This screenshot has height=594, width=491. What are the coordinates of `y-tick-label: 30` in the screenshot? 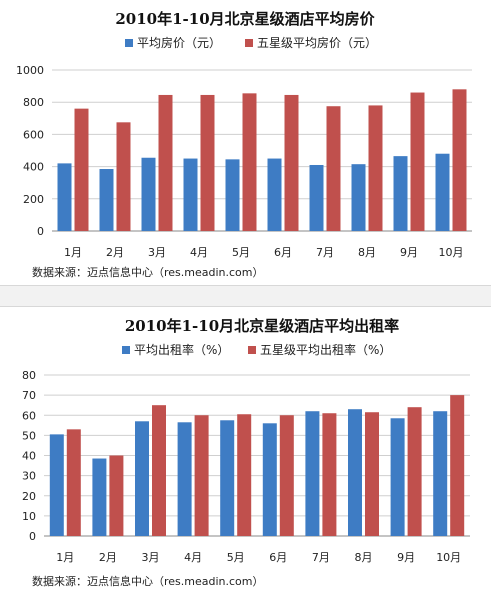 It's located at (29, 476).